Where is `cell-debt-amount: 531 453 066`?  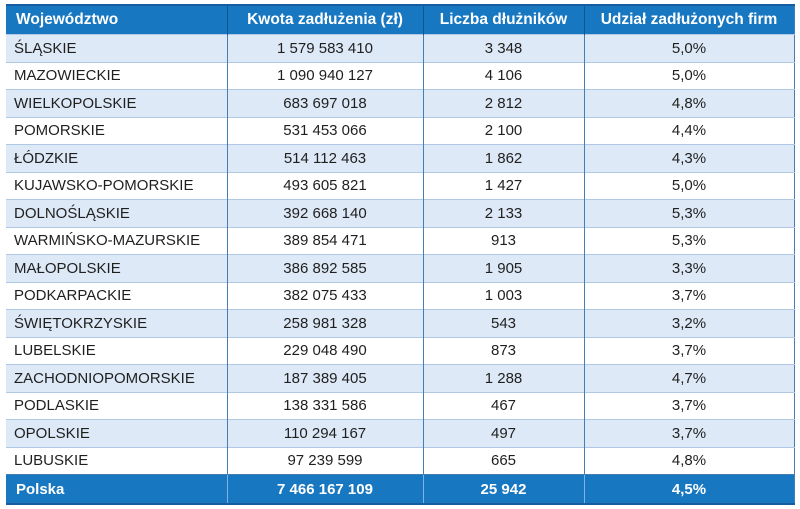 cell-debt-amount: 531 453 066 is located at coordinates (325, 130).